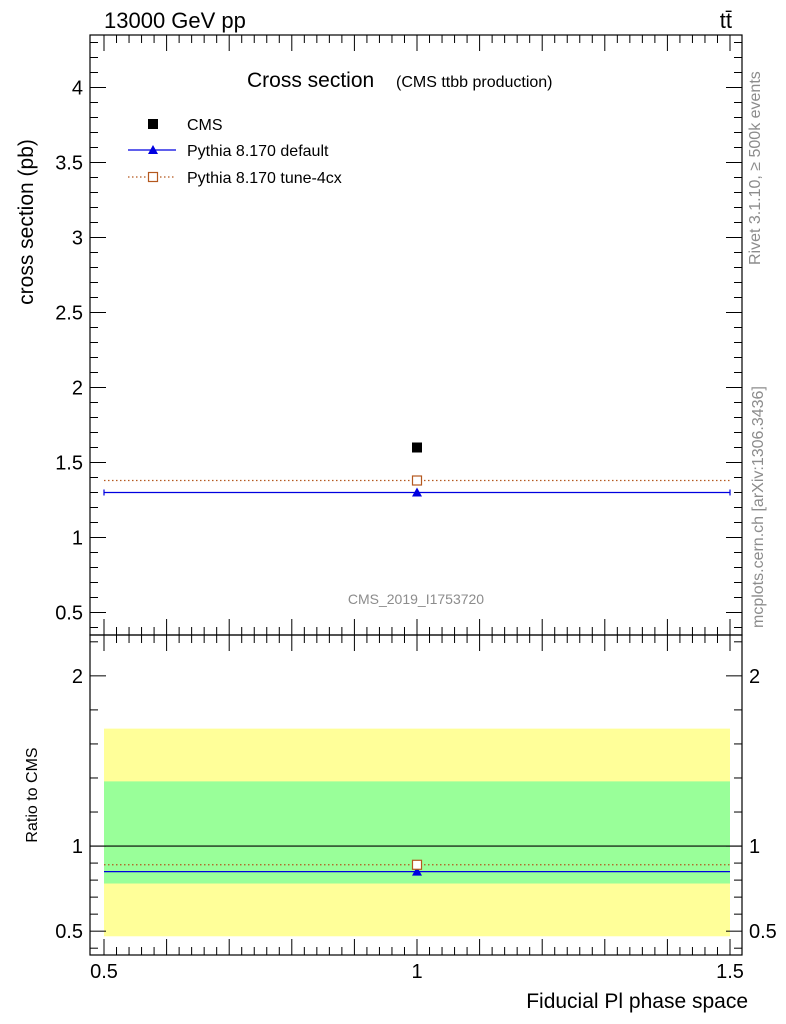 This screenshot has height=1024, width=786. I want to click on process-label: tt̄, so click(726, 20).